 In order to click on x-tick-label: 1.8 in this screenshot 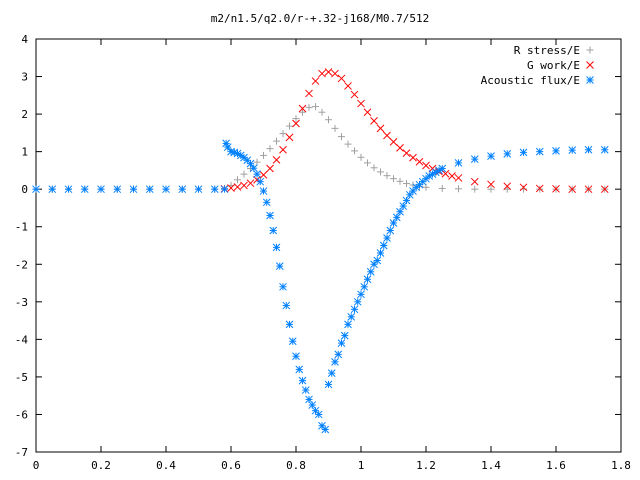, I will do `click(621, 465)`.